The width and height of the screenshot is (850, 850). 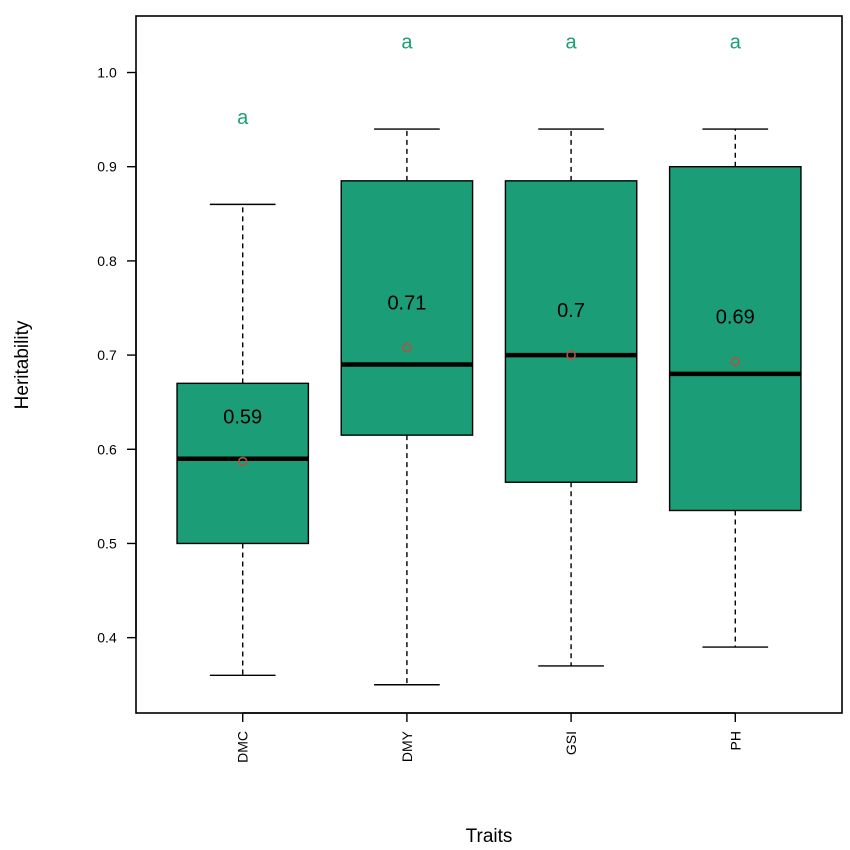 I want to click on box-group-dmc: 0.59 a, so click(x=243, y=392).